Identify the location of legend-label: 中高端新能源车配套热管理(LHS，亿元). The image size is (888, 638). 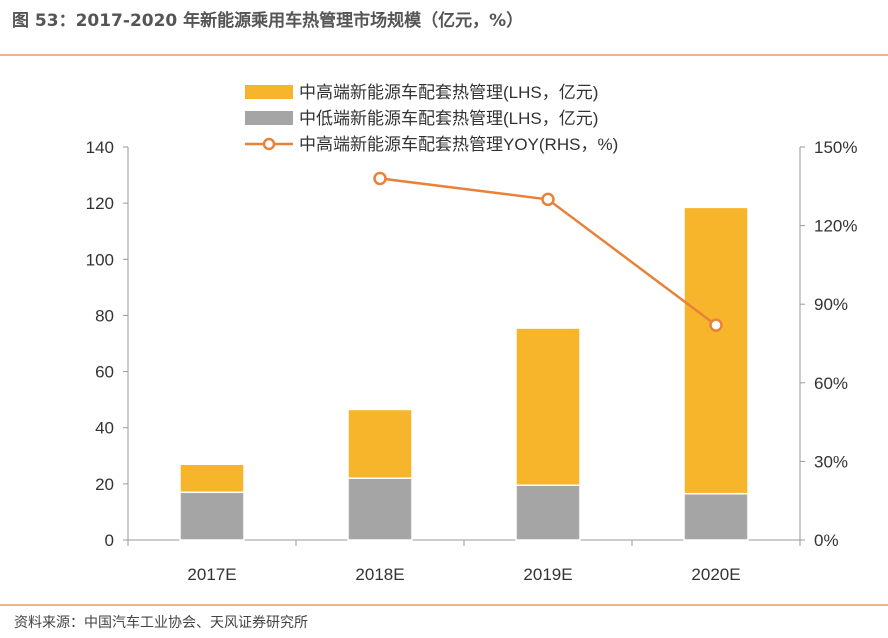
(448, 92).